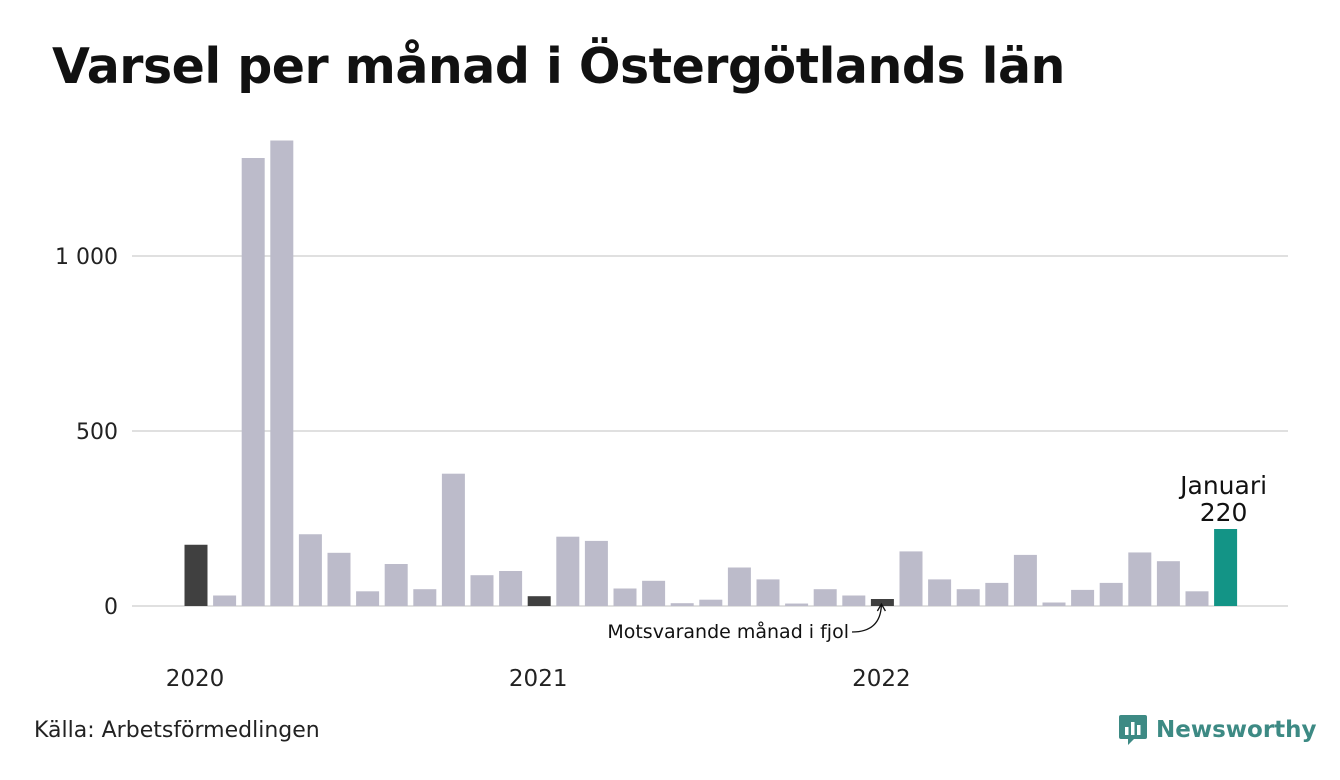 Image resolution: width=1340 pixels, height=780 pixels. I want to click on annotation-arrow, so click(867, 618).